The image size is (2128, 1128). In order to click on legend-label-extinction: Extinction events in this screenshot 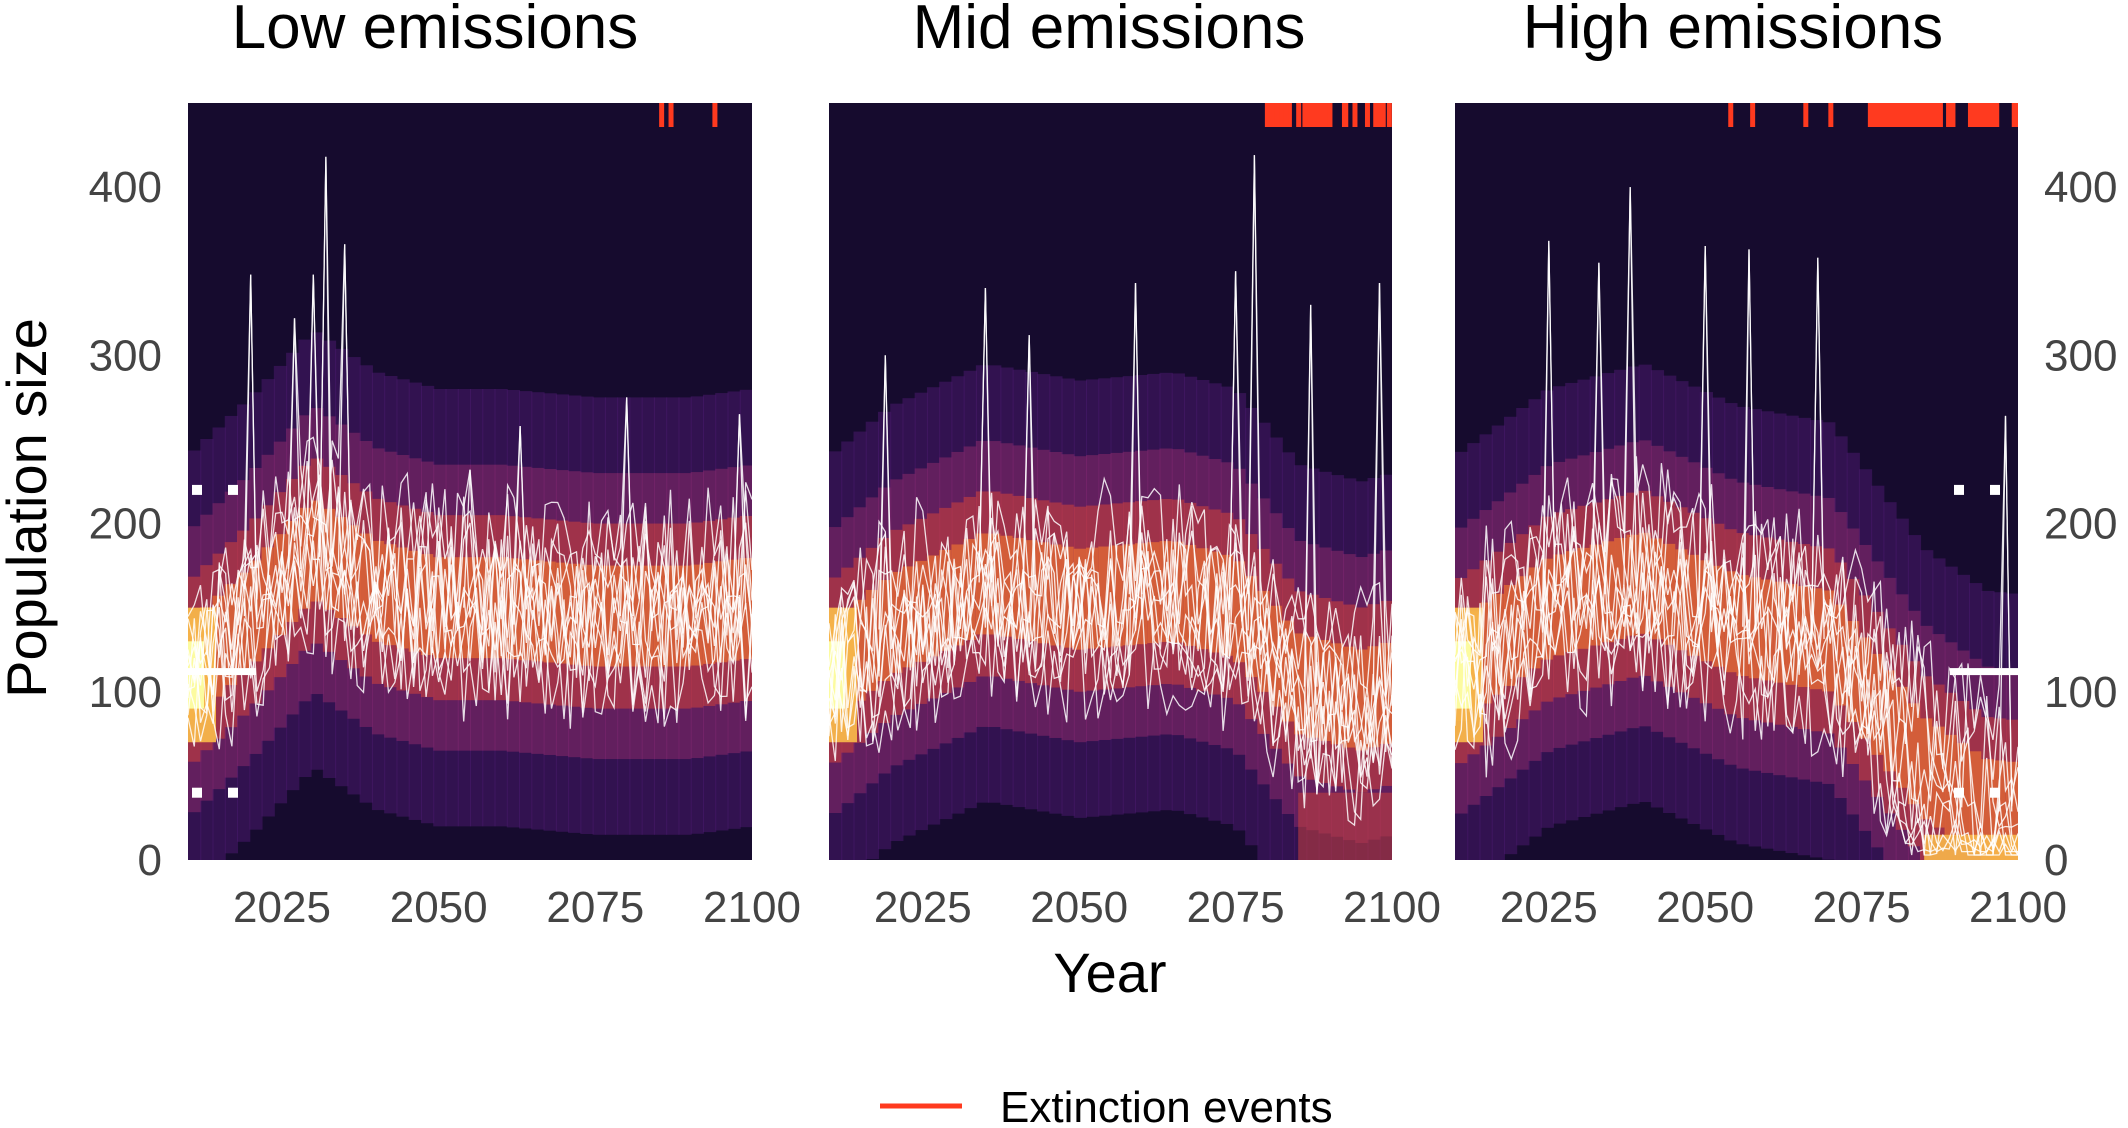, I will do `click(1166, 1105)`.